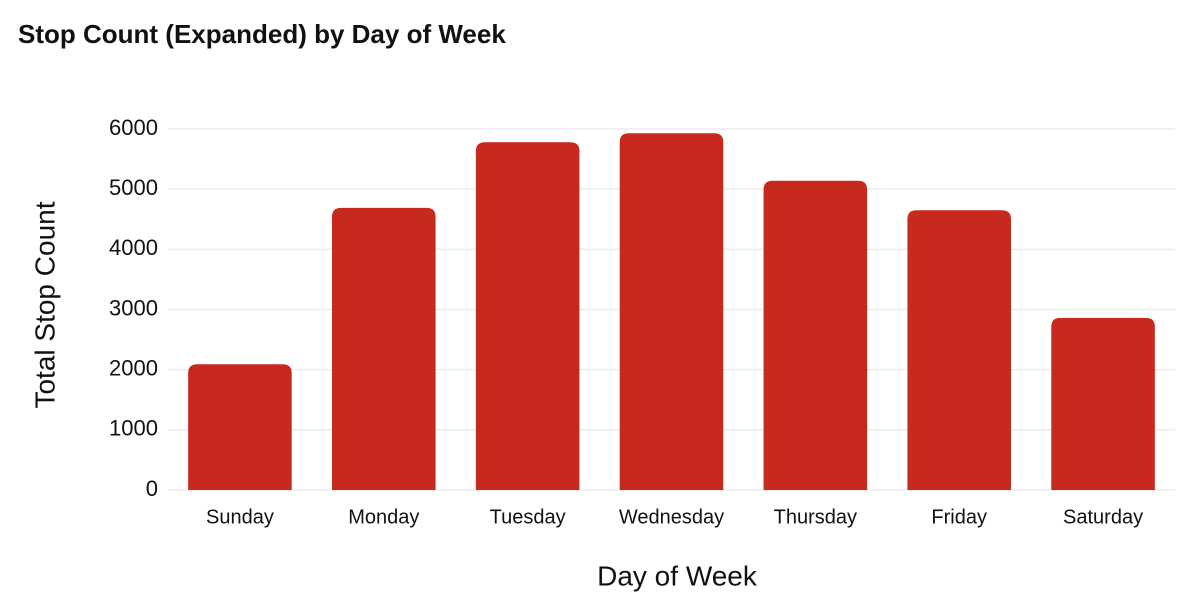 This screenshot has height=609, width=1200. I want to click on x-tick-label: Sunday, so click(240, 517).